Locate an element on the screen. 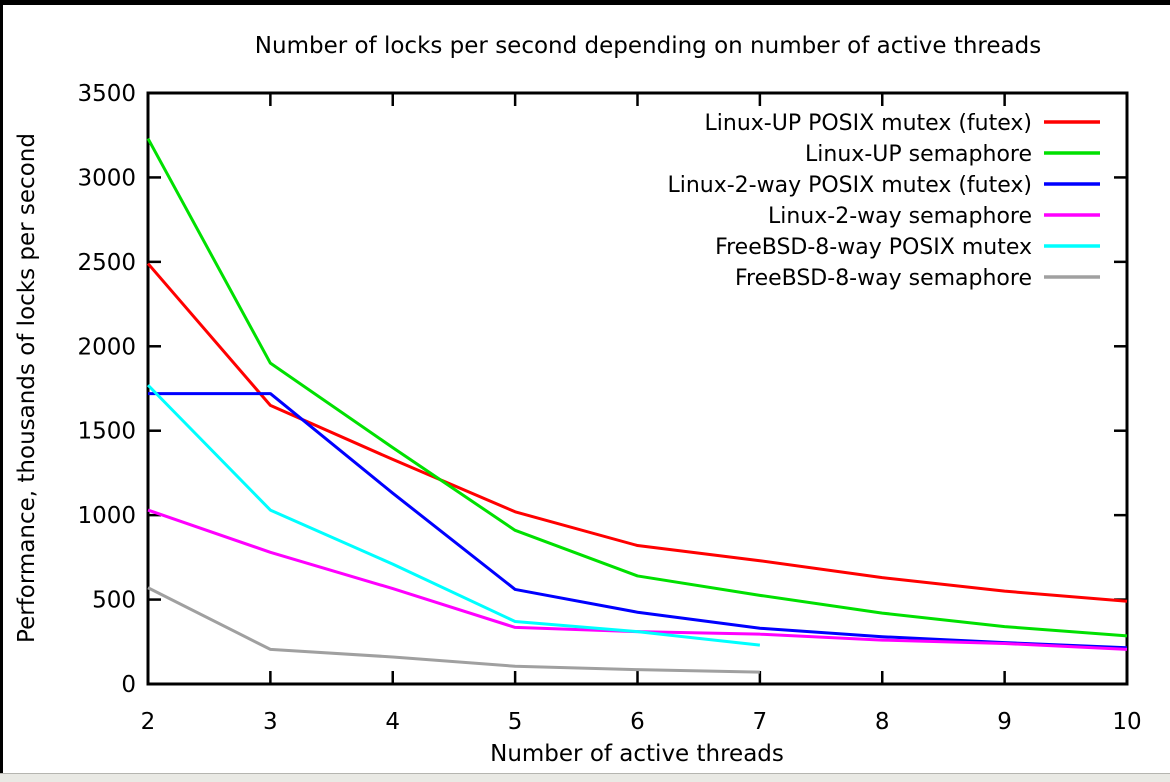 The height and width of the screenshot is (782, 1170). window-border-top is located at coordinates (585, 2).